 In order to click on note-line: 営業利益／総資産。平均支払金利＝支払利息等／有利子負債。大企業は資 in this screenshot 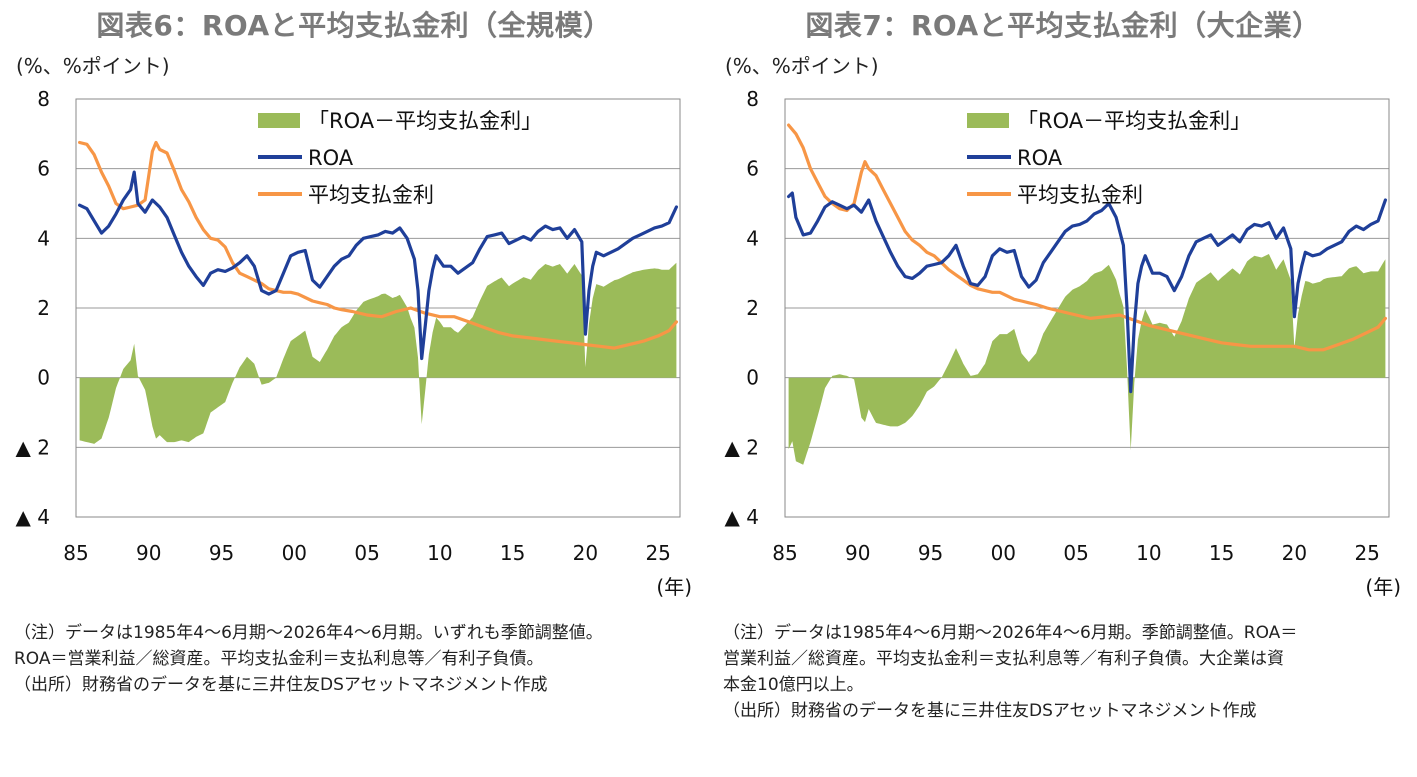, I will do `click(1003, 659)`.